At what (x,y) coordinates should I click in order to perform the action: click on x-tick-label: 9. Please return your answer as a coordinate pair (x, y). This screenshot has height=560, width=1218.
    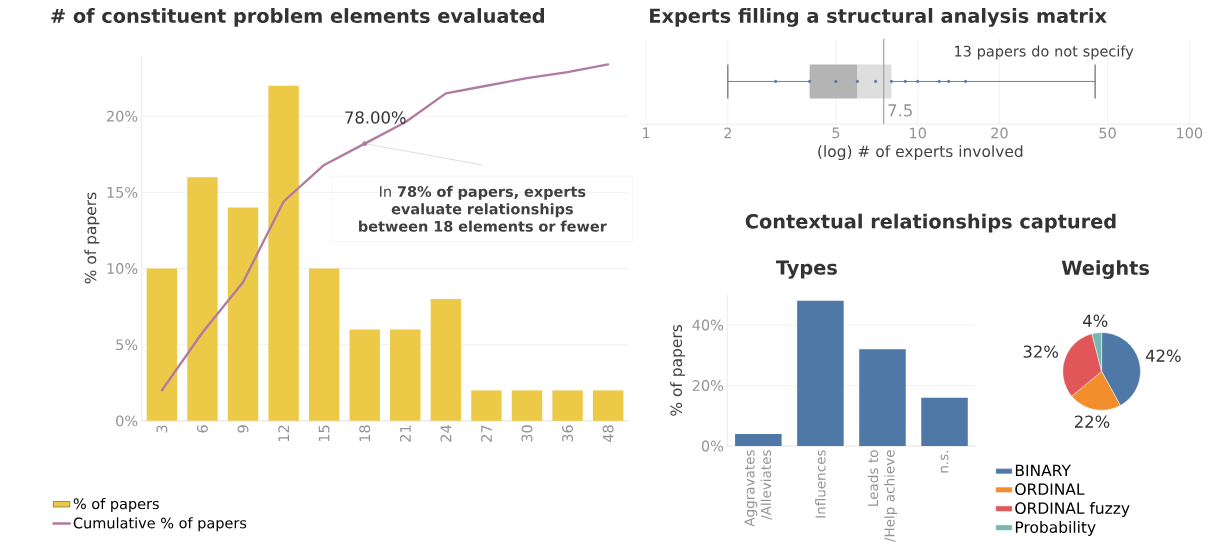
    Looking at the image, I should click on (243, 429).